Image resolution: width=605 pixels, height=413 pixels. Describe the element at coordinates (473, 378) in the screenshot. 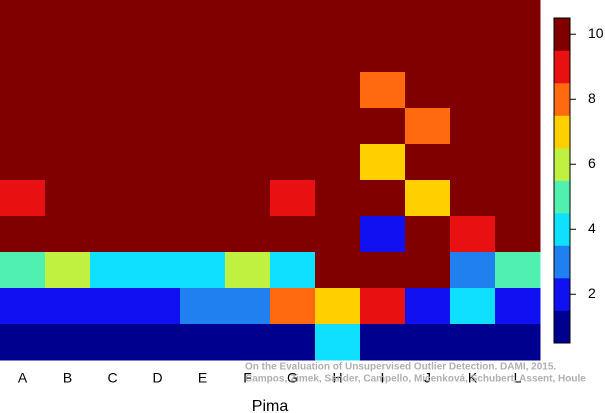

I see `x-tick-label: K` at that location.